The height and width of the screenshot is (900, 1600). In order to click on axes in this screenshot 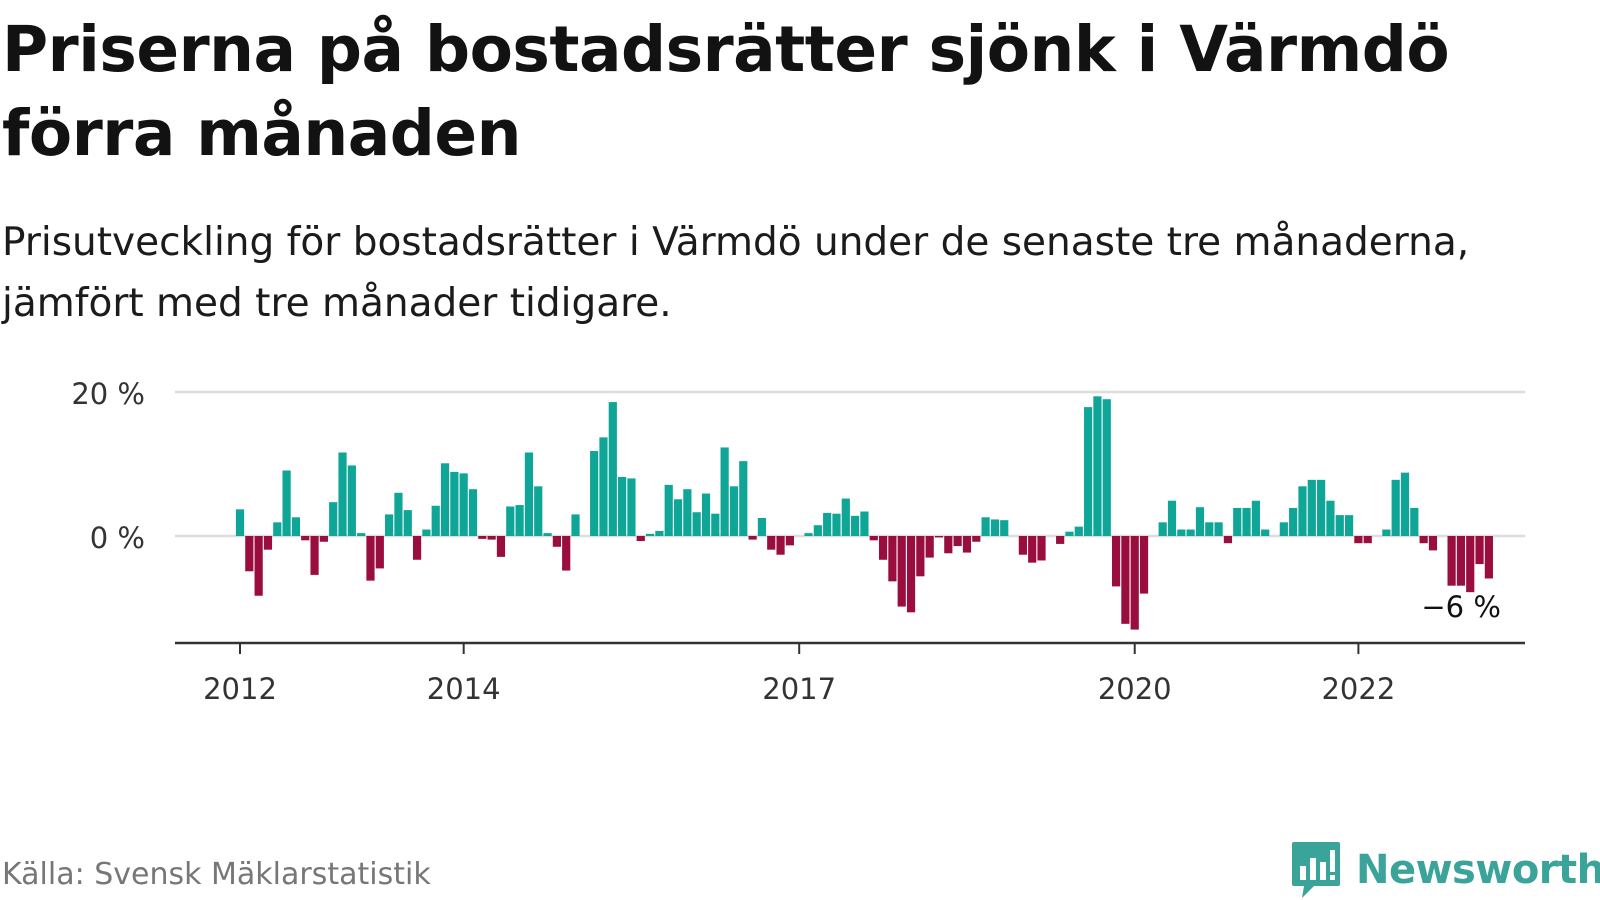, I will do `click(850, 647)`.